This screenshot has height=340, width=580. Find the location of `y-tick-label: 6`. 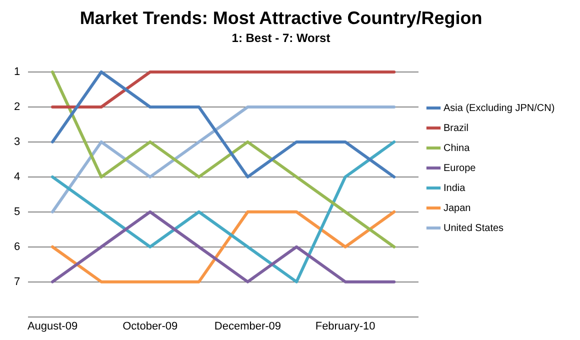

y-tick-label: 6 is located at coordinates (17, 246).